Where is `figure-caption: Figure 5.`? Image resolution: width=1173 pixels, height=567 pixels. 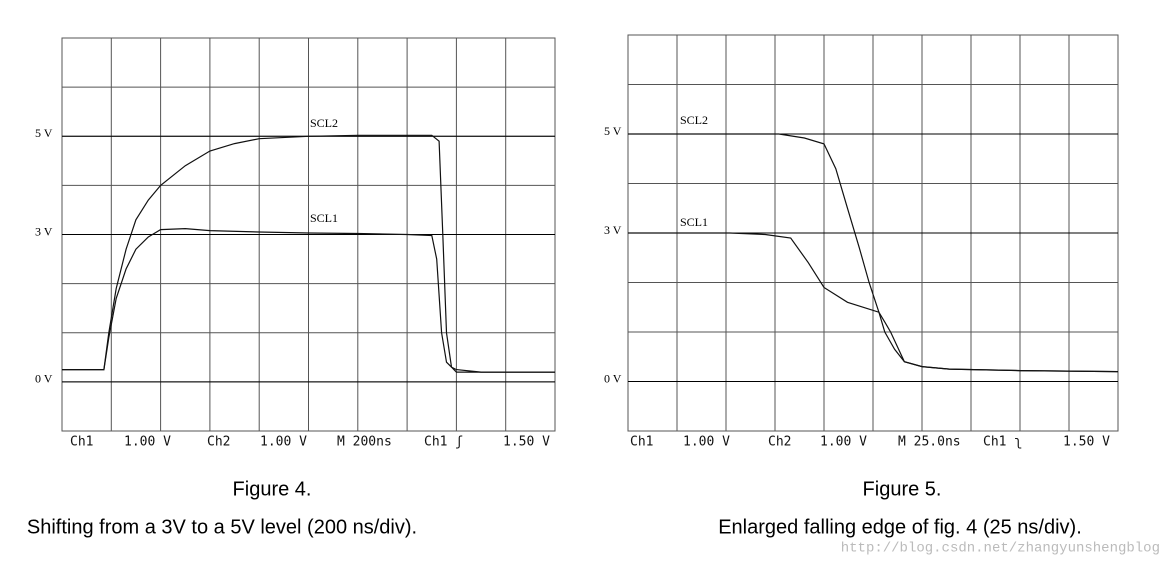
figure-caption: Figure 5. is located at coordinates (902, 489).